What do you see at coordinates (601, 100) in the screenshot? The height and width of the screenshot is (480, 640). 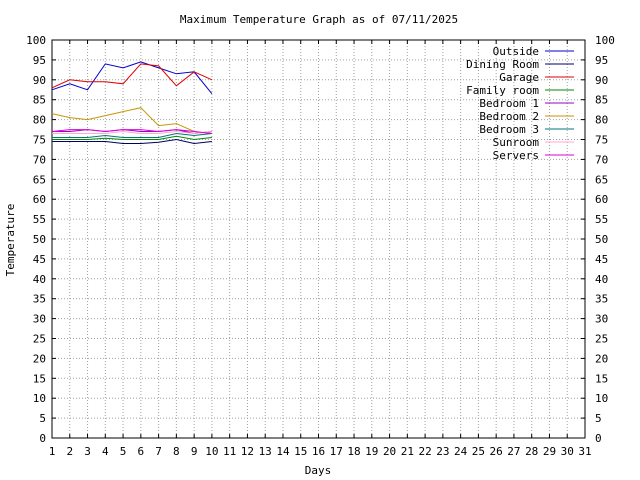 I see `y-tick-label-right: 85` at bounding box center [601, 100].